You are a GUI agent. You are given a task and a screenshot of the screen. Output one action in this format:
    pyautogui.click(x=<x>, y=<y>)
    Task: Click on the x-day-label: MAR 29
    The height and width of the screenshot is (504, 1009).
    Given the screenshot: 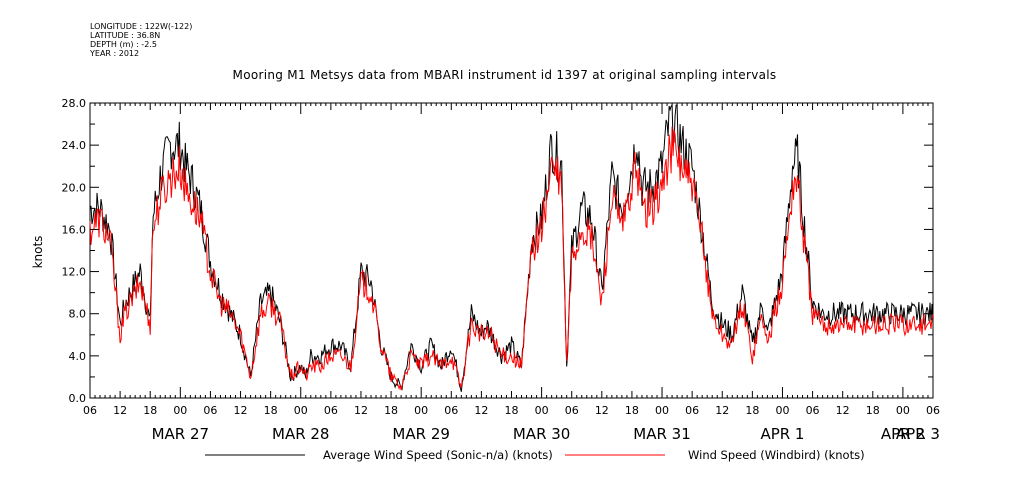 What is the action you would take?
    pyautogui.click(x=420, y=434)
    